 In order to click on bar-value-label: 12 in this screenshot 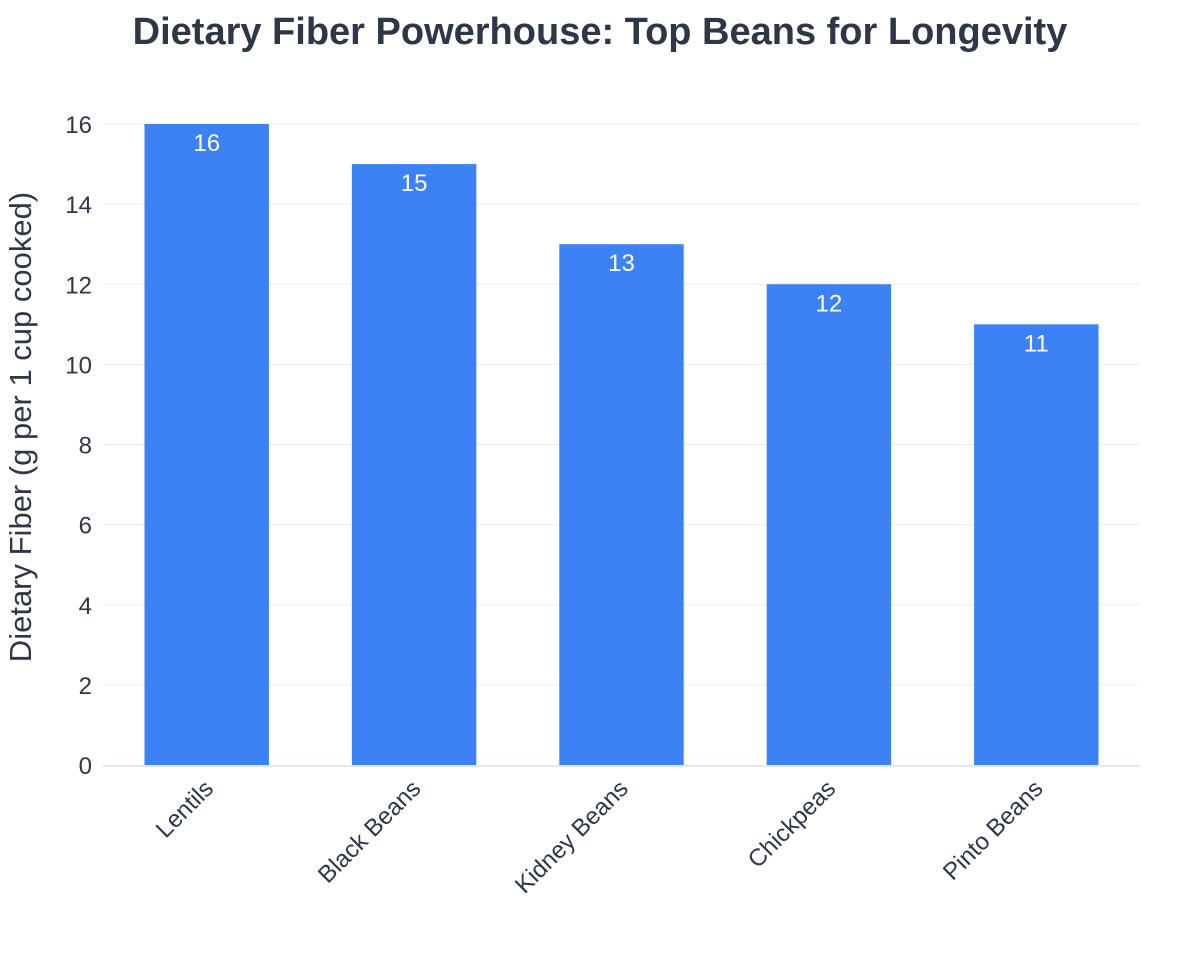, I will do `click(829, 303)`.